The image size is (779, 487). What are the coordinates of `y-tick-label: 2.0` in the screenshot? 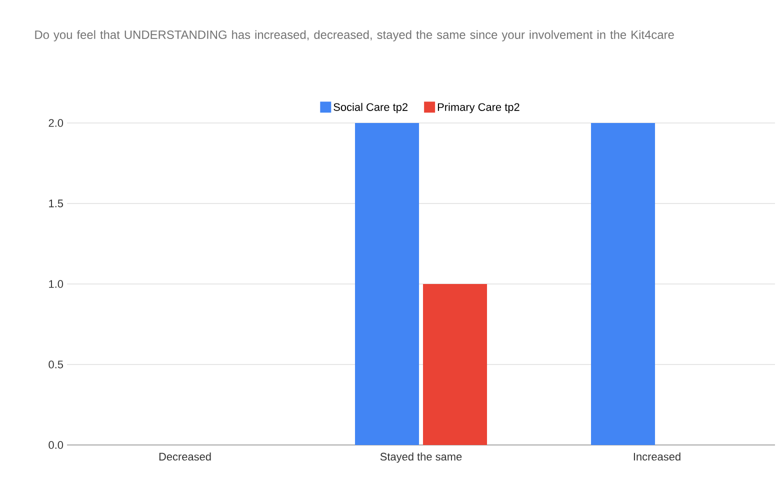 It's located at (56, 123).